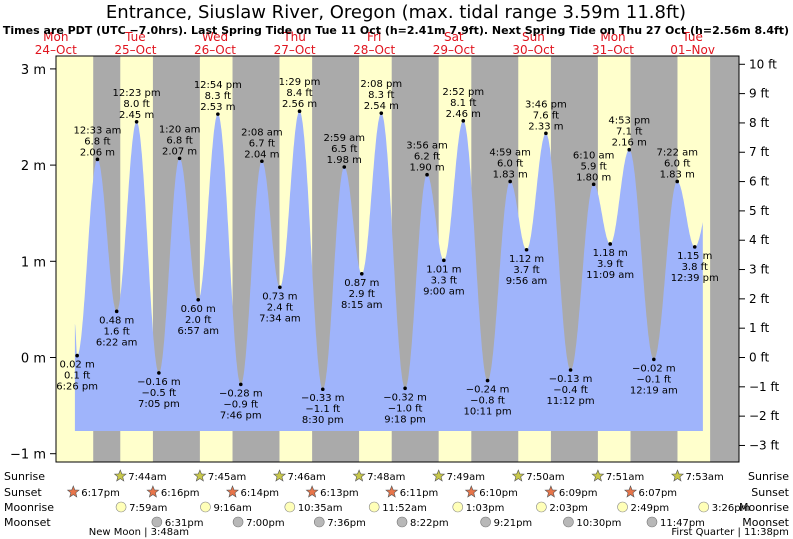 The height and width of the screenshot is (539, 793). Describe the element at coordinates (261, 154) in the screenshot. I see `tide-label: 2.04 m` at that location.